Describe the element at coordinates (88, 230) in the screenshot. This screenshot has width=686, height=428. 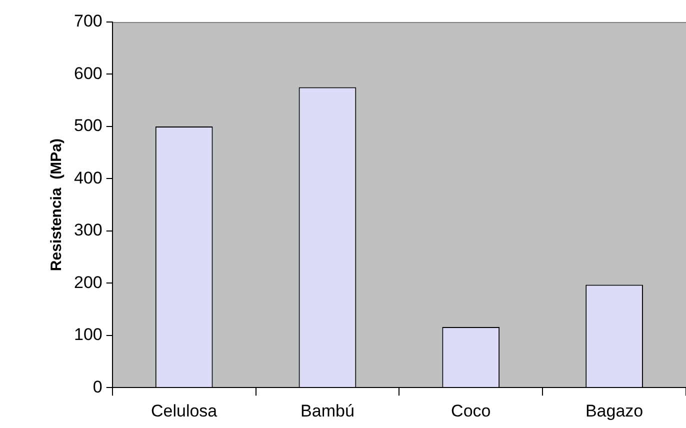
I see `y-tick-label: 300` at that location.